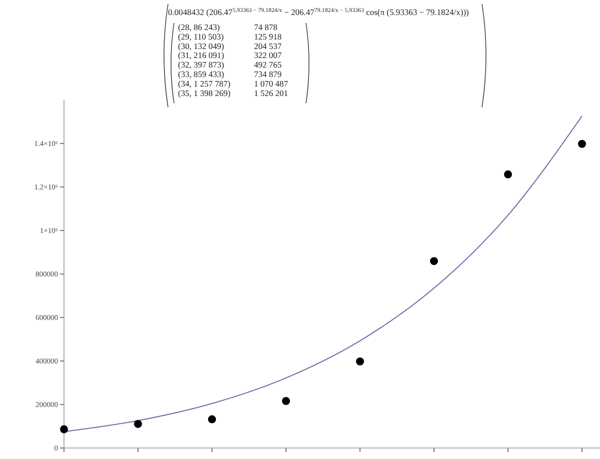  I want to click on text: (32, 397 873), so click(201, 65).